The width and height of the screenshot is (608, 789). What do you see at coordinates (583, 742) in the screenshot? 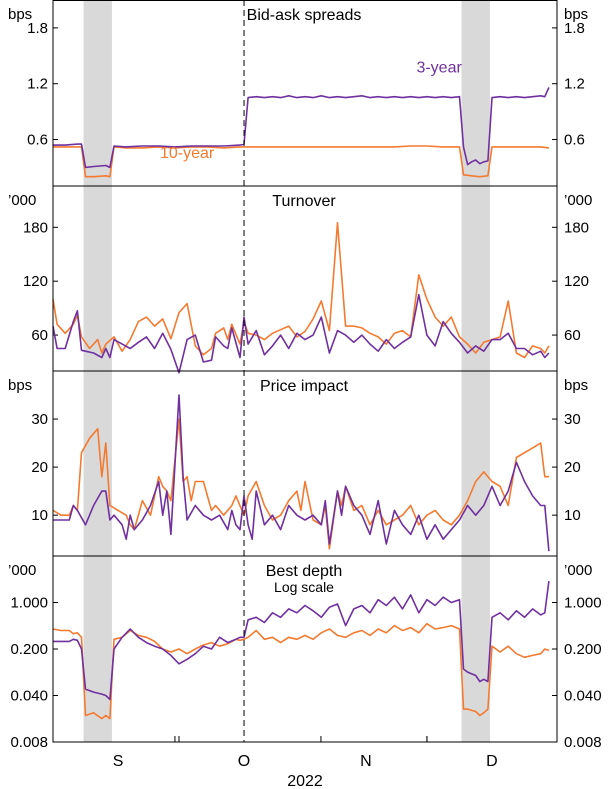
I see `y-tick-label-right: 0.008` at bounding box center [583, 742].